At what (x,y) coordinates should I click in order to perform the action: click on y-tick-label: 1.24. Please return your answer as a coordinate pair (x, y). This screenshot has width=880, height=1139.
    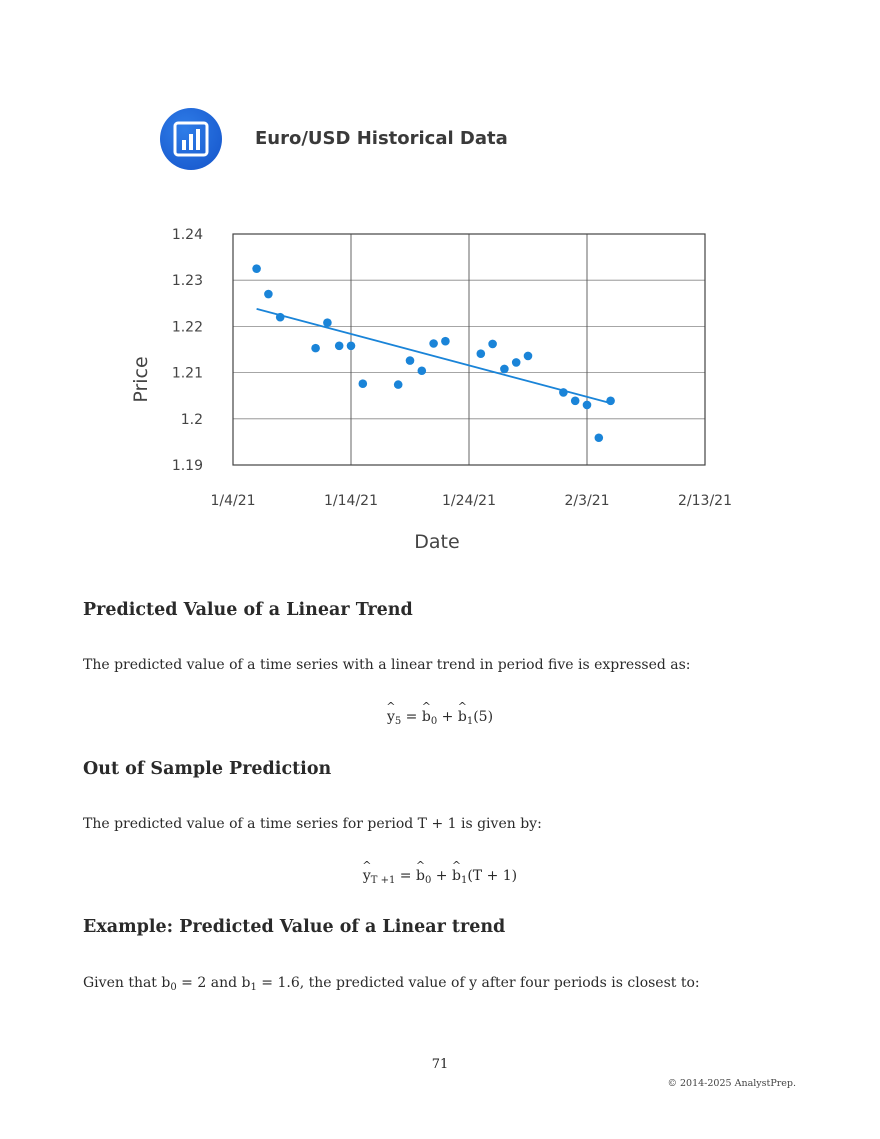
    Looking at the image, I should click on (187, 235).